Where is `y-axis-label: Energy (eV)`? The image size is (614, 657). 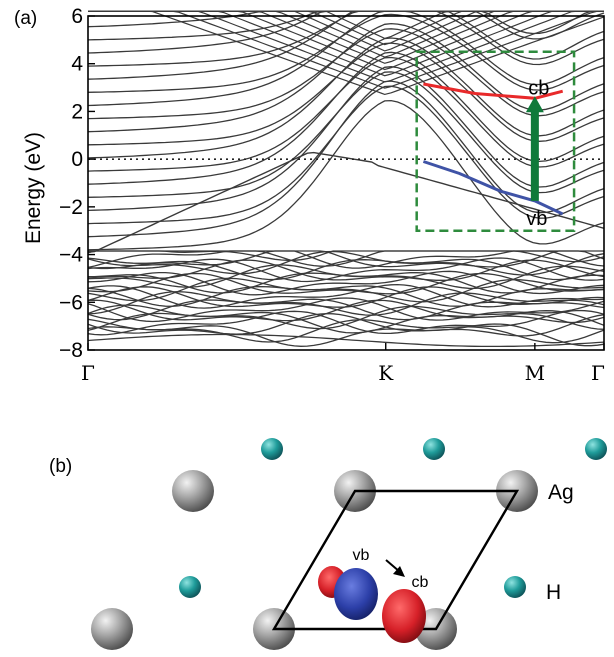
y-axis-label: Energy (eV) is located at coordinates (33, 188).